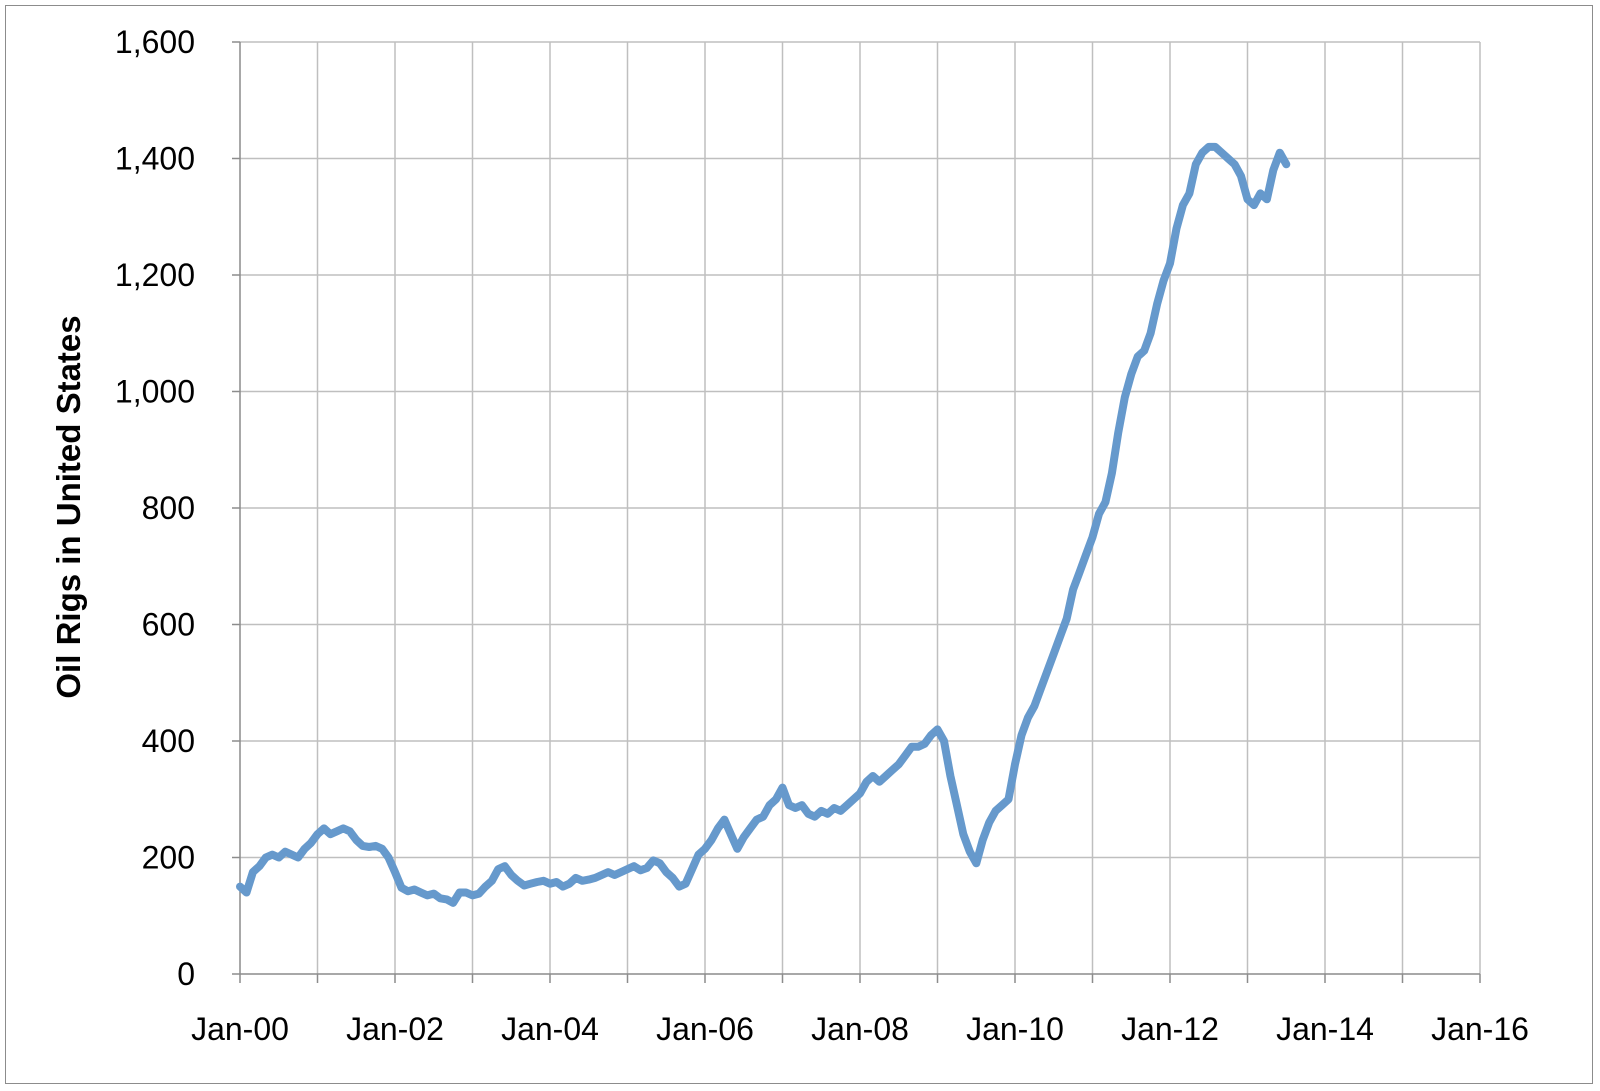 The height and width of the screenshot is (1091, 1600). What do you see at coordinates (860, 978) in the screenshot?
I see `x-tick-marks` at bounding box center [860, 978].